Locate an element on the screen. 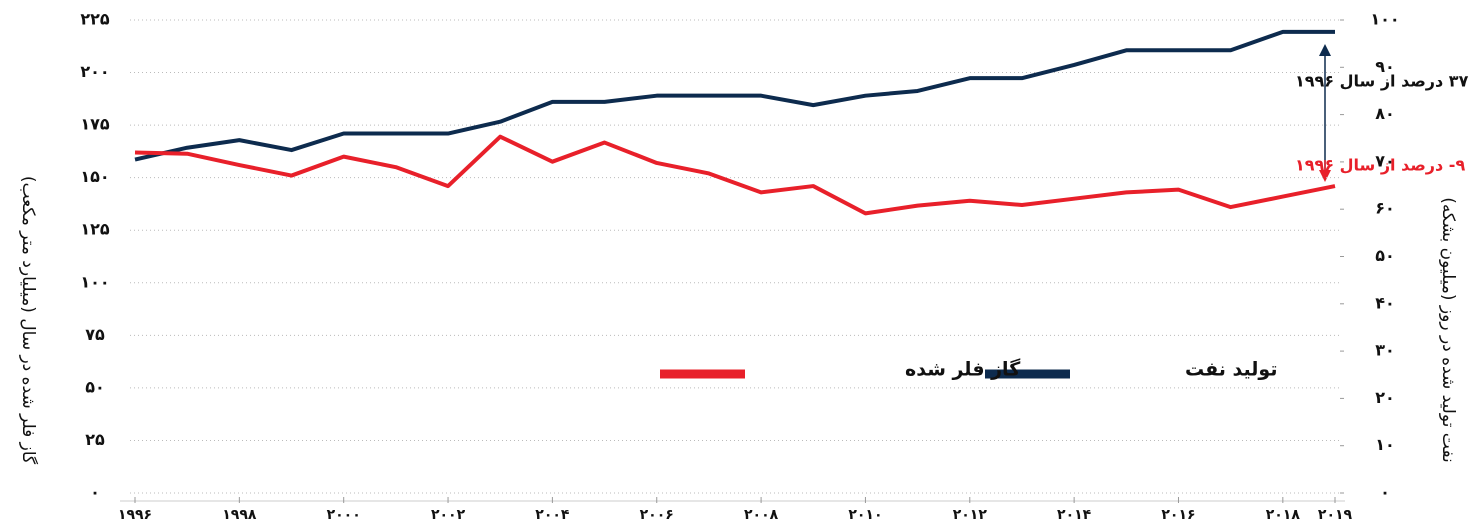 This screenshot has width=1472, height=524. series-line is located at coordinates (735, 175).